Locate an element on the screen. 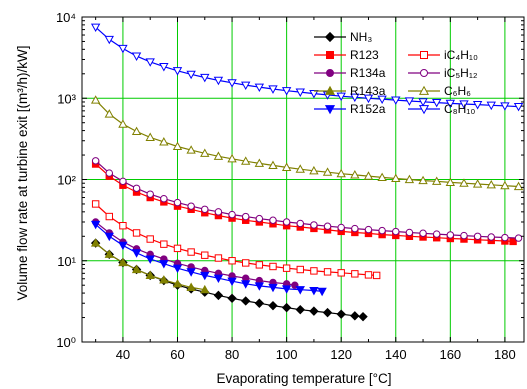  x-axis-label: Evaporating temperature [°C] is located at coordinates (304, 378).